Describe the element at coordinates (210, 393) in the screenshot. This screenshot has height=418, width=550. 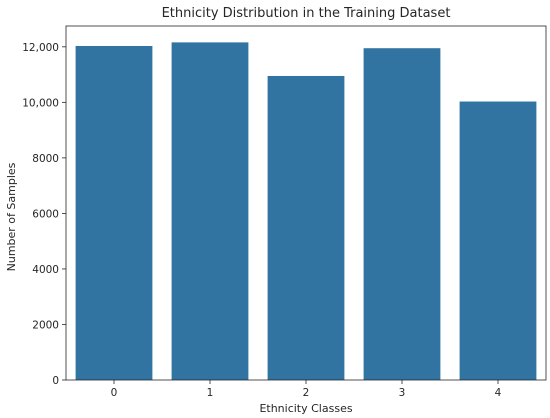
I see `x-tick-label: 1` at that location.